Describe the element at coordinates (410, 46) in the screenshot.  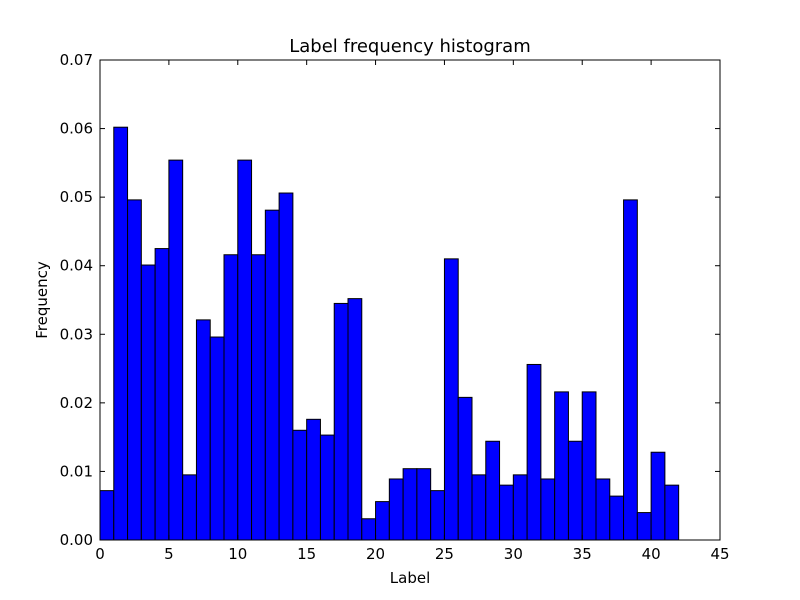
I see `chart-title: Label frequency histogram` at that location.